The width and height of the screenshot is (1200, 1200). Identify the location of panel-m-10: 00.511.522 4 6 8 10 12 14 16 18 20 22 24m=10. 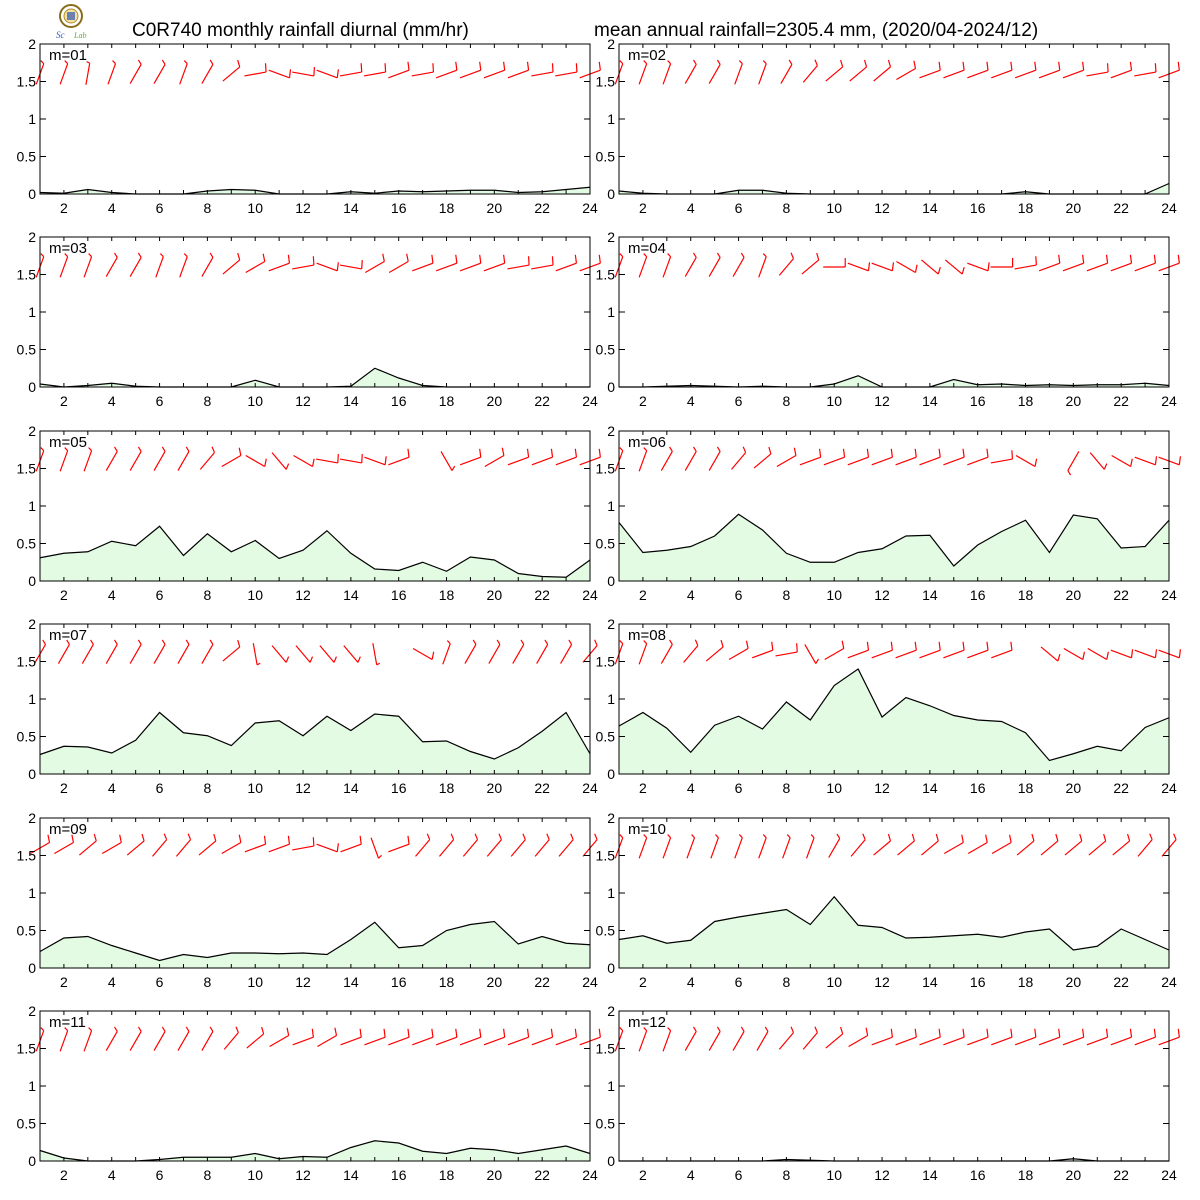
(886, 900).